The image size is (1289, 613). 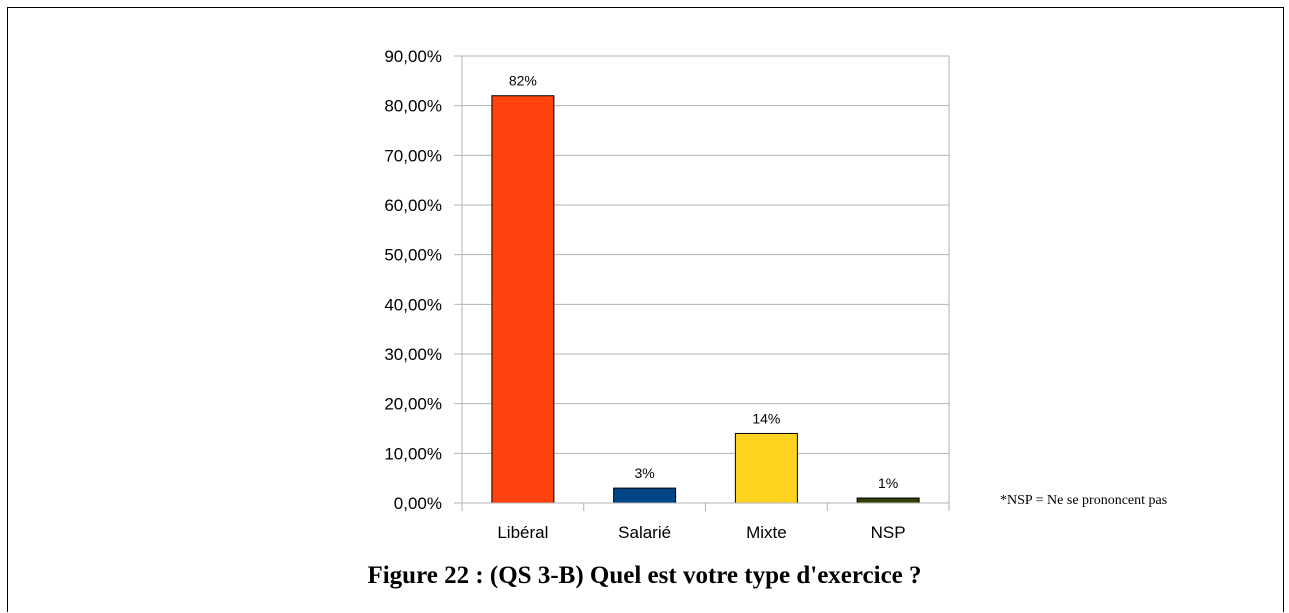 What do you see at coordinates (522, 532) in the screenshot?
I see `x-tick-label: Libéral` at bounding box center [522, 532].